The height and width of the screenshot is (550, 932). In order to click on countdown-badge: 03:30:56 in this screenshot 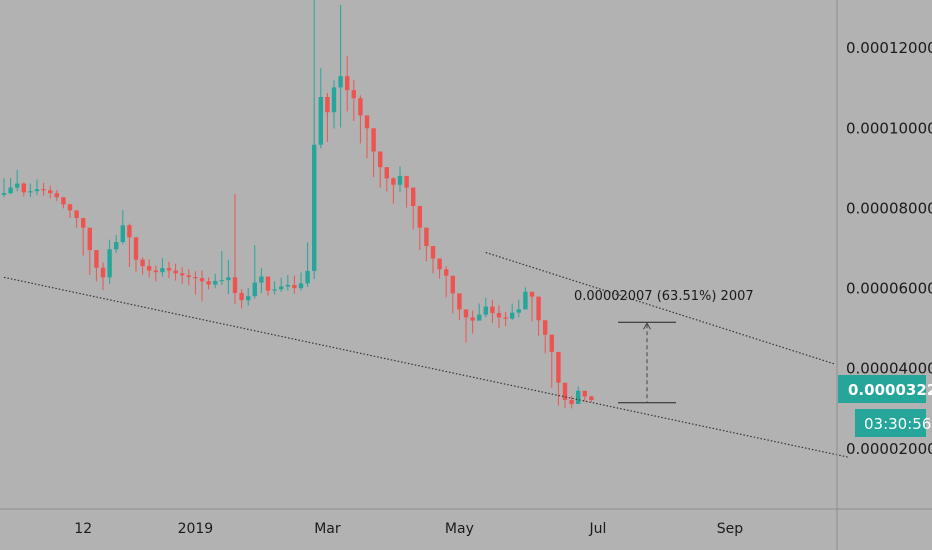, I will do `click(893, 423)`.